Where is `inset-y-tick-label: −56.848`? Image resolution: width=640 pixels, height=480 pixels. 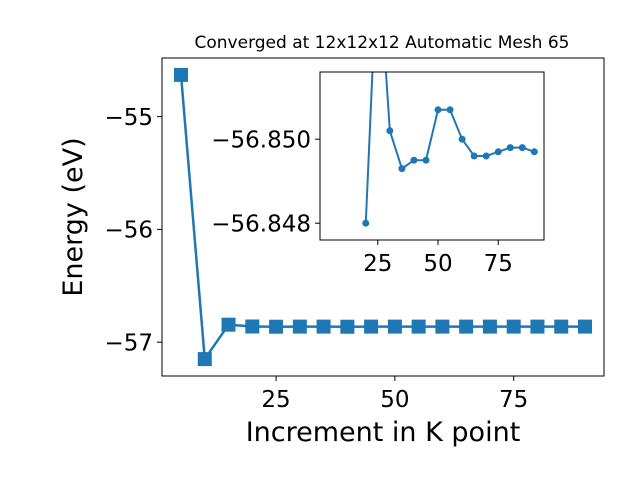 inset-y-tick-label: −56.848 is located at coordinates (261, 224).